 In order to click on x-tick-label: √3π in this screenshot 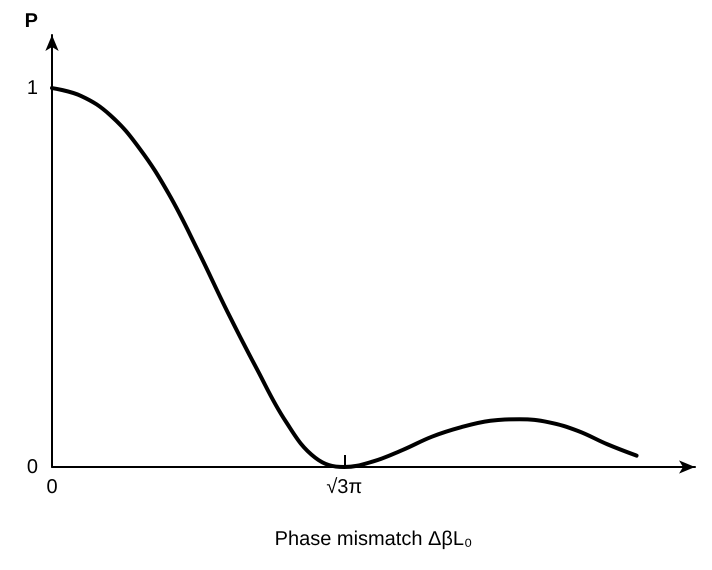, I will do `click(344, 487)`.